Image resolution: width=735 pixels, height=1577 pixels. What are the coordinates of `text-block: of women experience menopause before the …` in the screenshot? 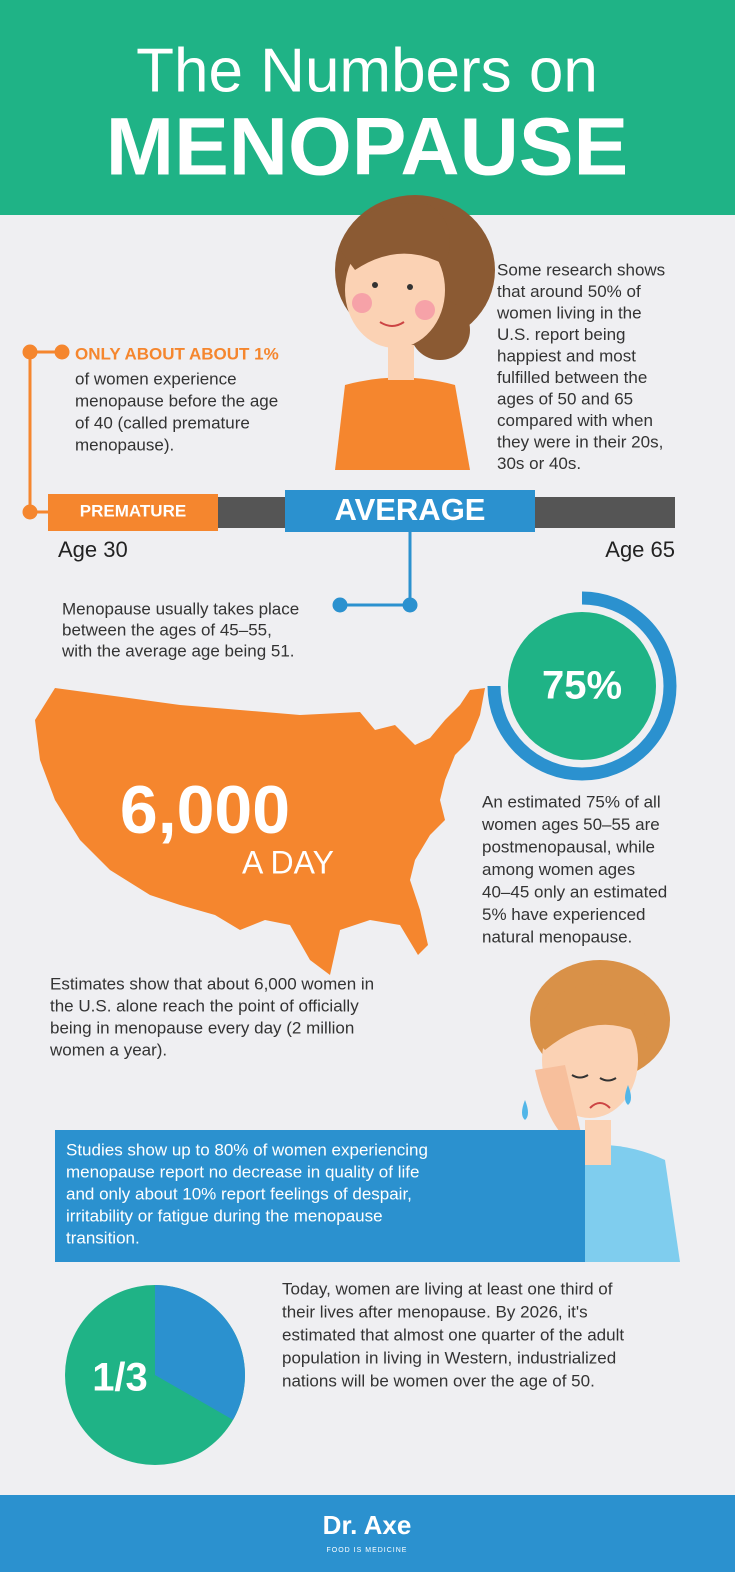 It's located at (176, 411).